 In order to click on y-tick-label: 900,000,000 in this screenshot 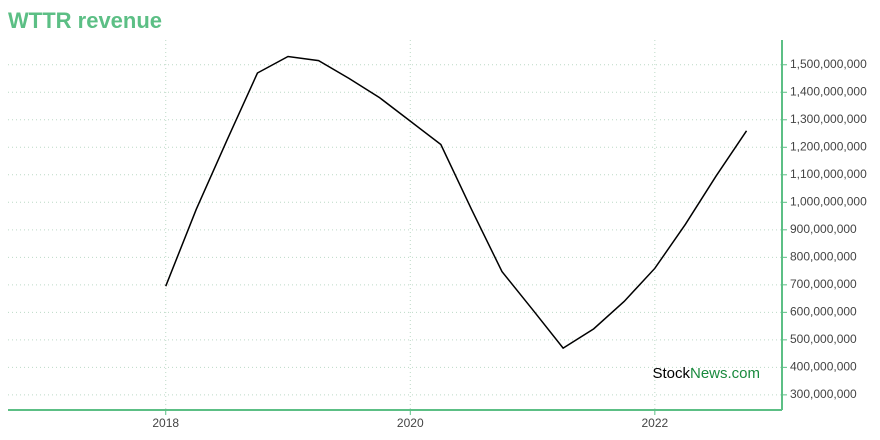, I will do `click(823, 229)`.